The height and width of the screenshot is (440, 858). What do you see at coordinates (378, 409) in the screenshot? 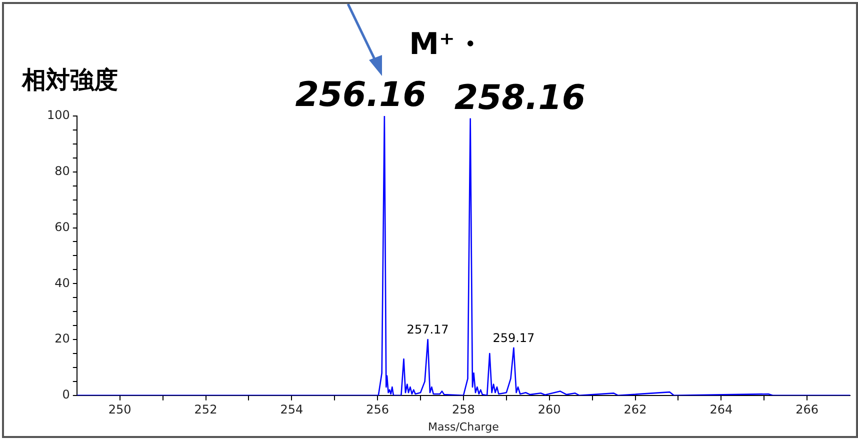
I see `x-tick-label: 256` at bounding box center [378, 409].